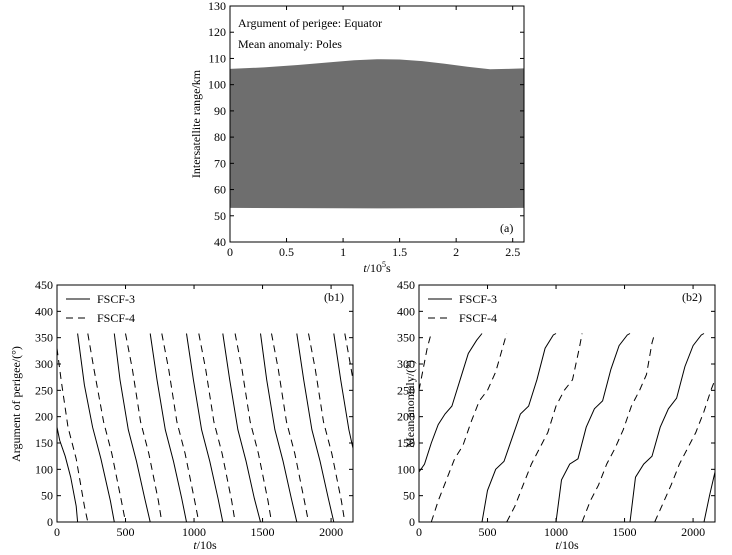 Image resolution: width=732 pixels, height=555 pixels. I want to click on panel-a-y-tick-label: 90, so click(220, 111).